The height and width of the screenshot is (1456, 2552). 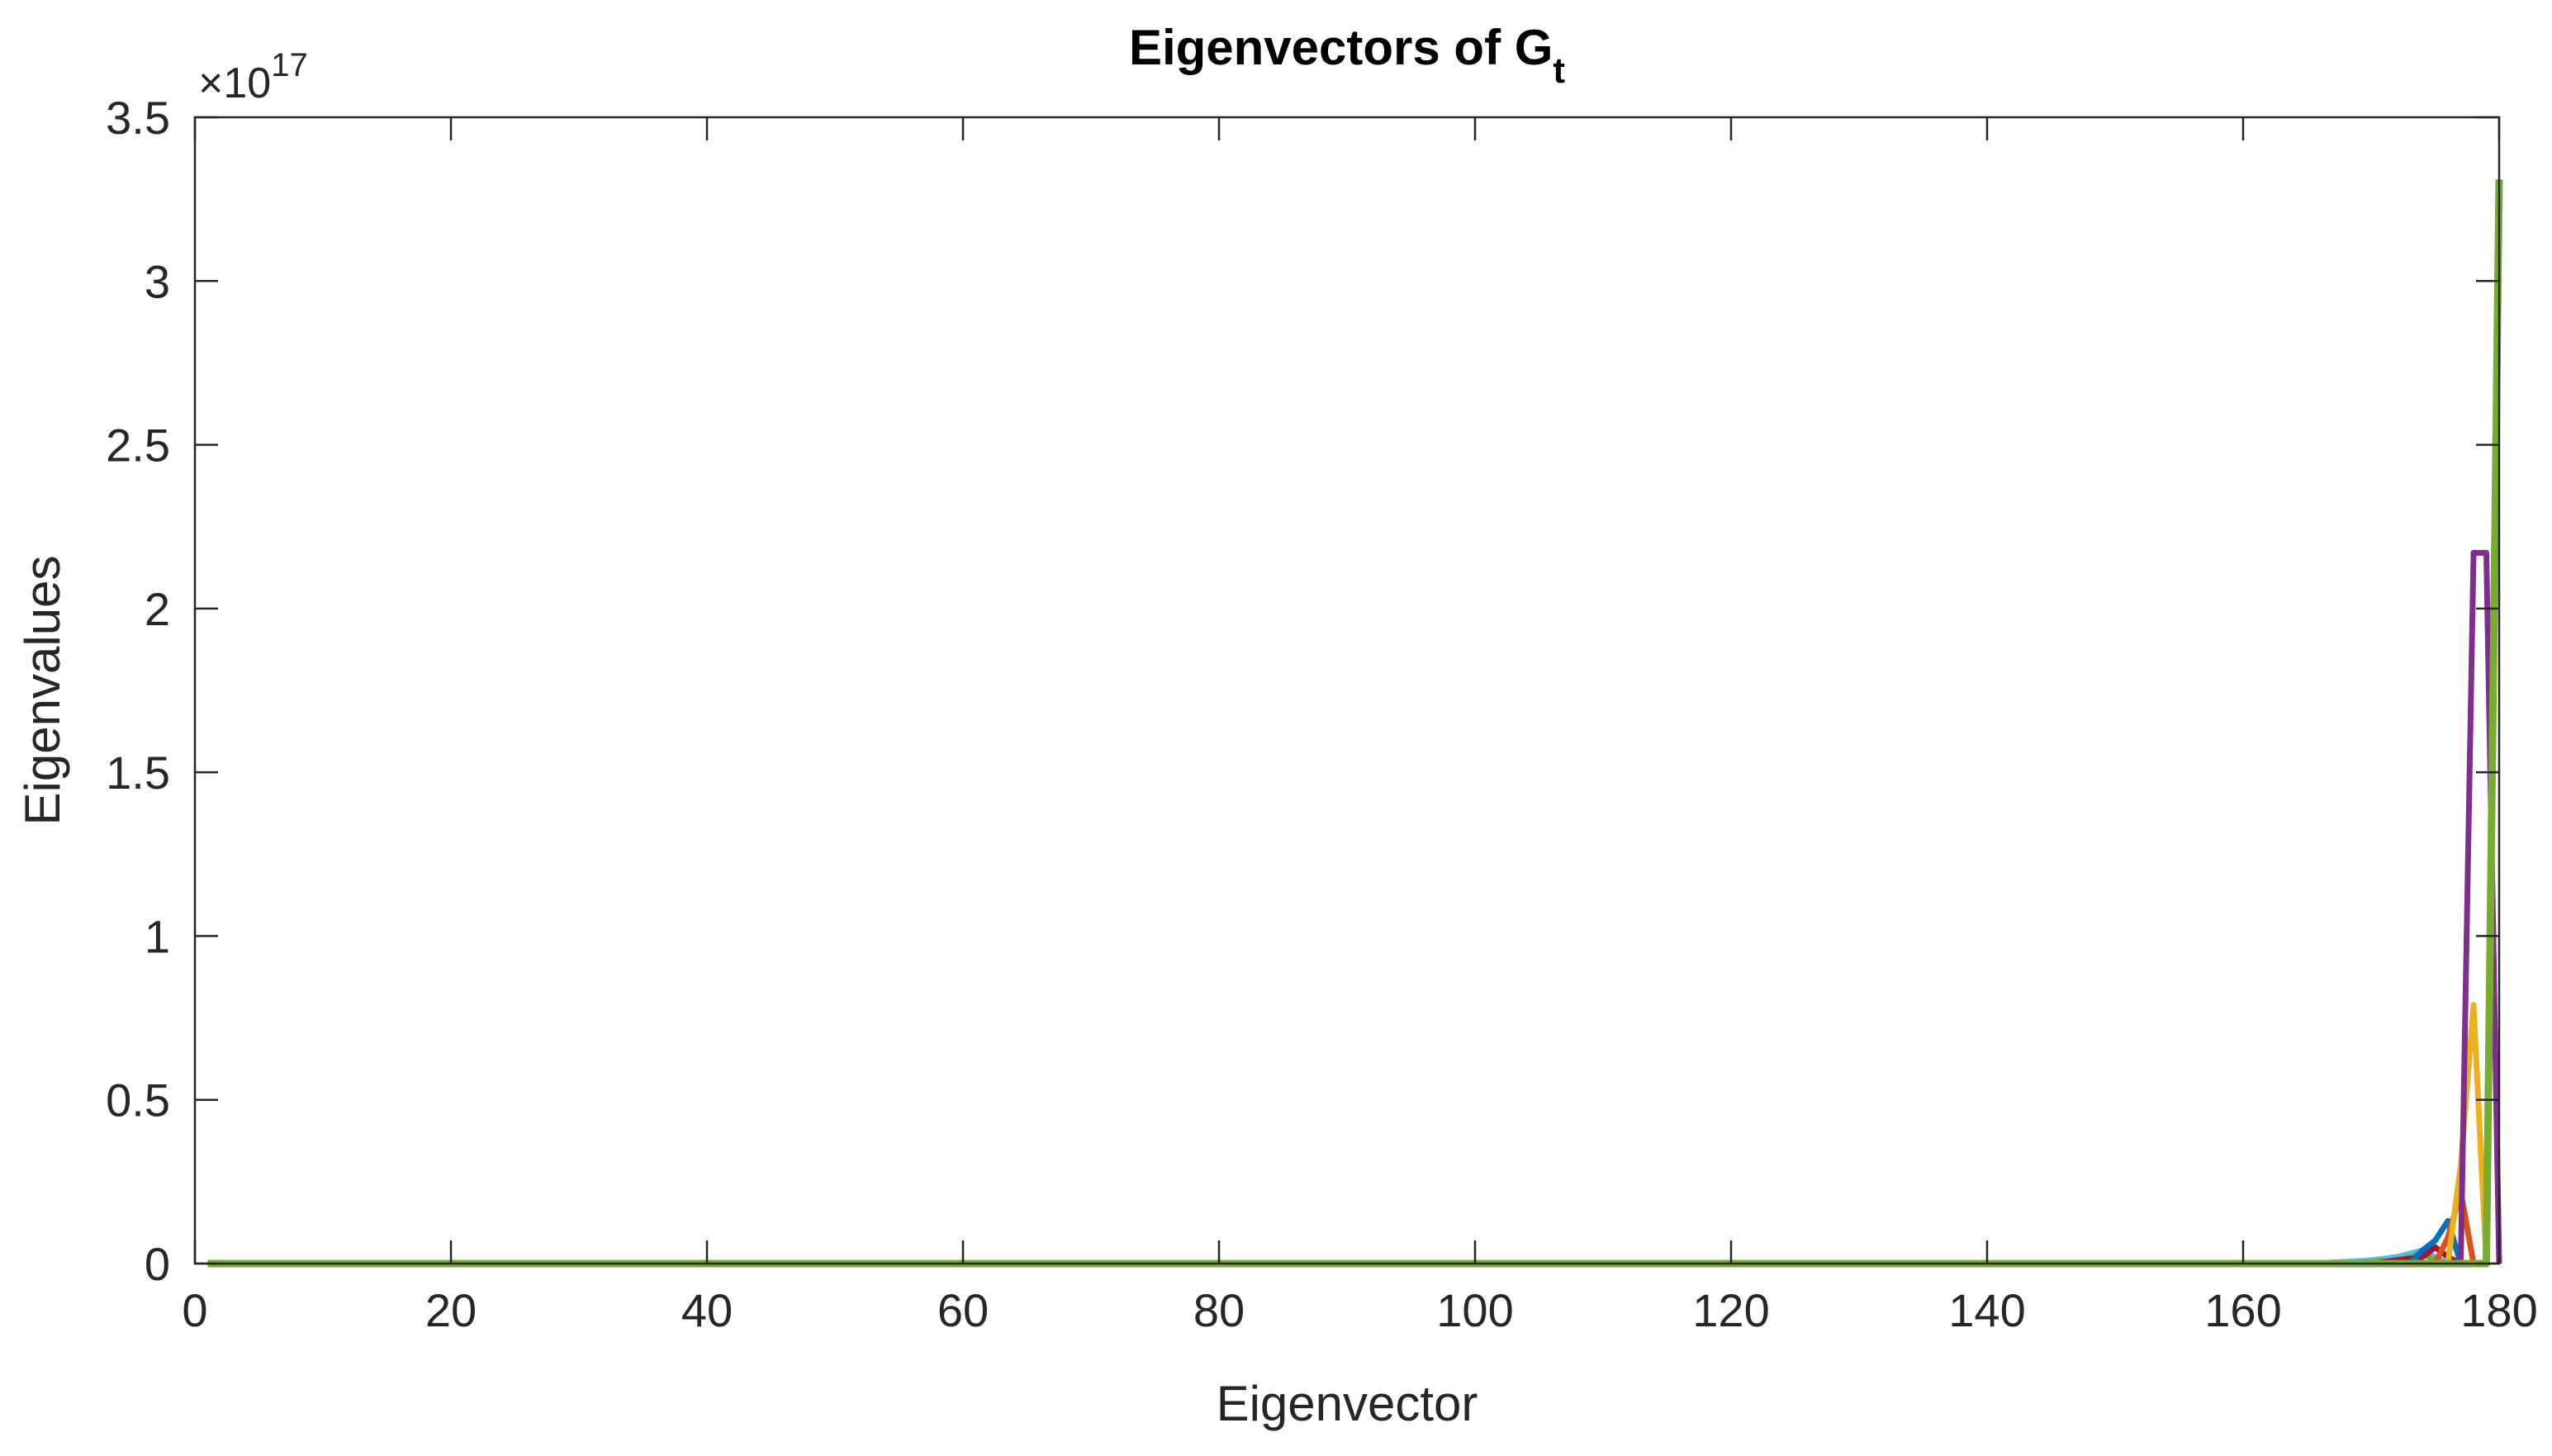 What do you see at coordinates (157, 1264) in the screenshot?
I see `y-tick-label: 0` at bounding box center [157, 1264].